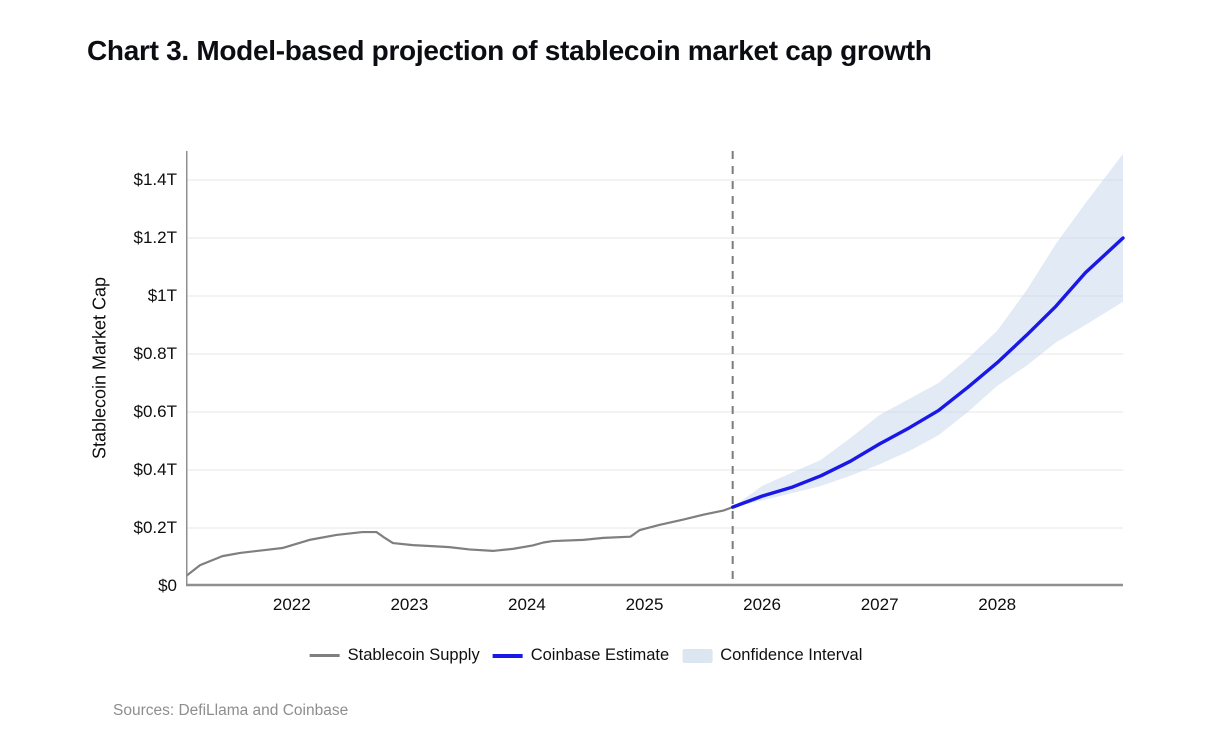 This screenshot has height=732, width=1224. Describe the element at coordinates (600, 655) in the screenshot. I see `legend-label: Coinbase Estimate` at that location.